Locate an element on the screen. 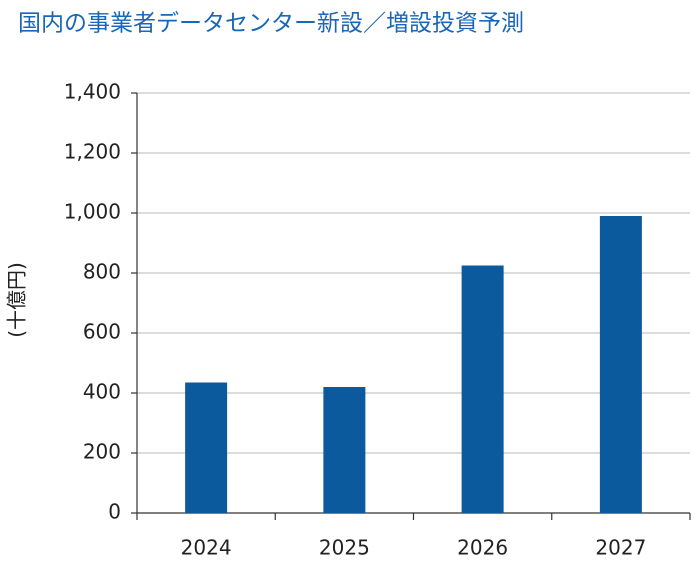 The height and width of the screenshot is (562, 694). x-tick-label: 2026 is located at coordinates (482, 548).